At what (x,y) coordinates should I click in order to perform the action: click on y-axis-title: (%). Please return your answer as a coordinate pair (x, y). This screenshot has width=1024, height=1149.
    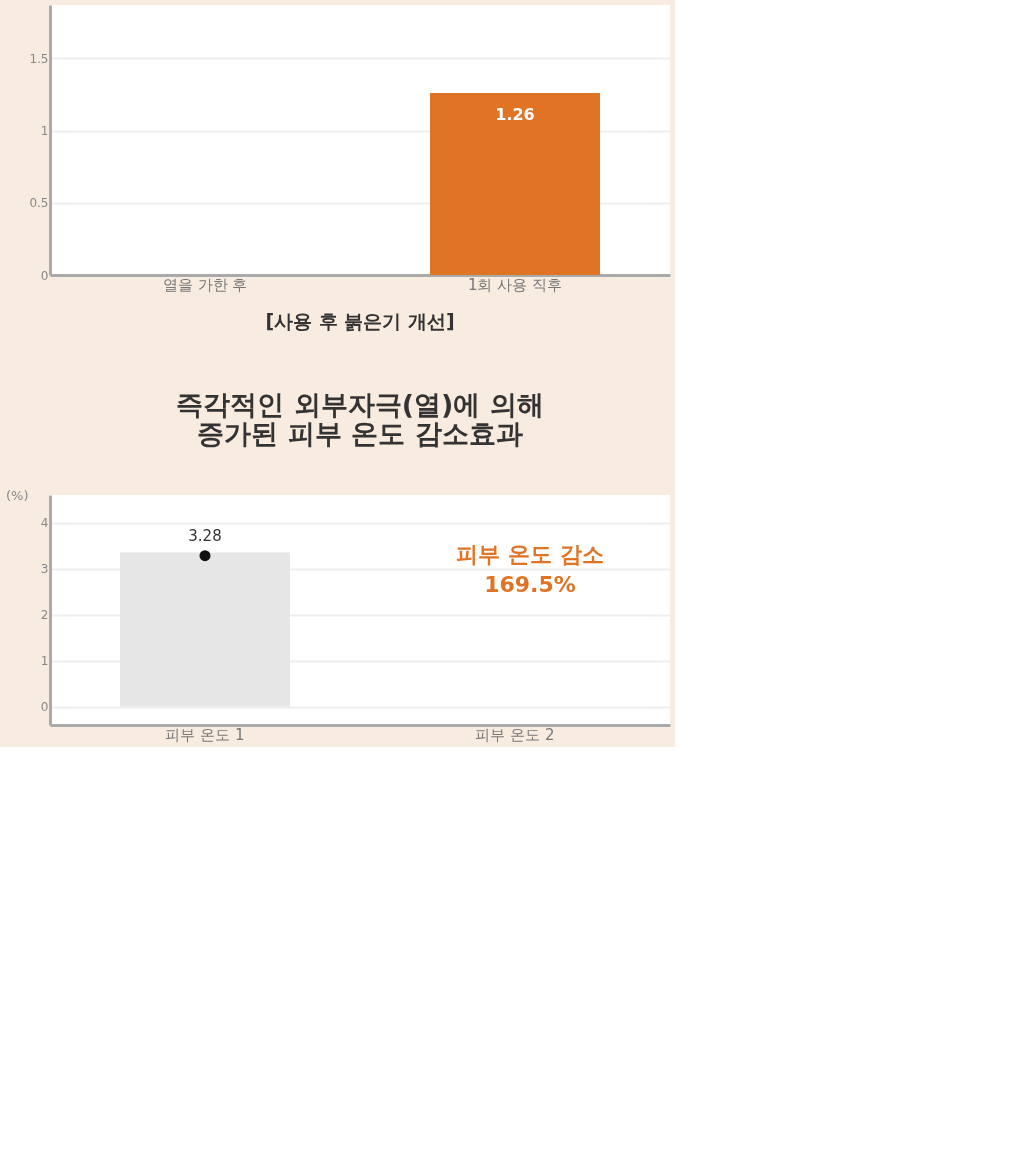
    Looking at the image, I should click on (17, 495).